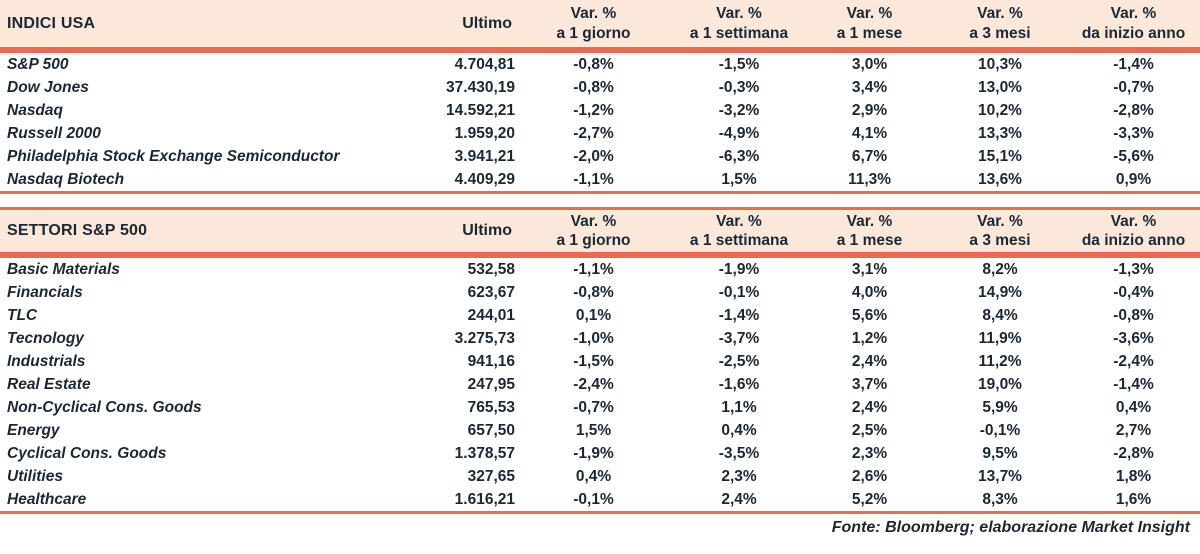 The width and height of the screenshot is (1200, 554). What do you see at coordinates (593, 156) in the screenshot?
I see `var-value: -2,0%` at bounding box center [593, 156].